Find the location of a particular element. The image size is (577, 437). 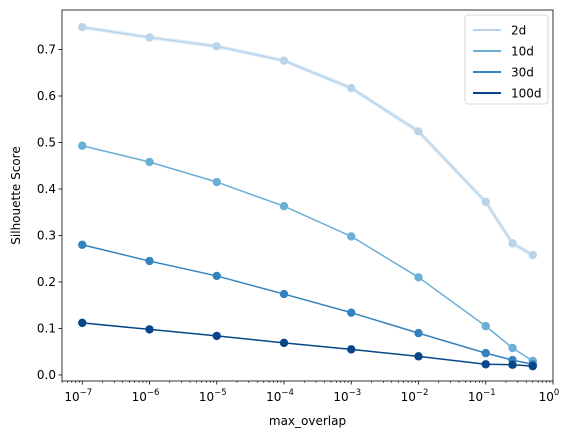

x-tick-label: 10⁻⁷ is located at coordinates (78, 396).